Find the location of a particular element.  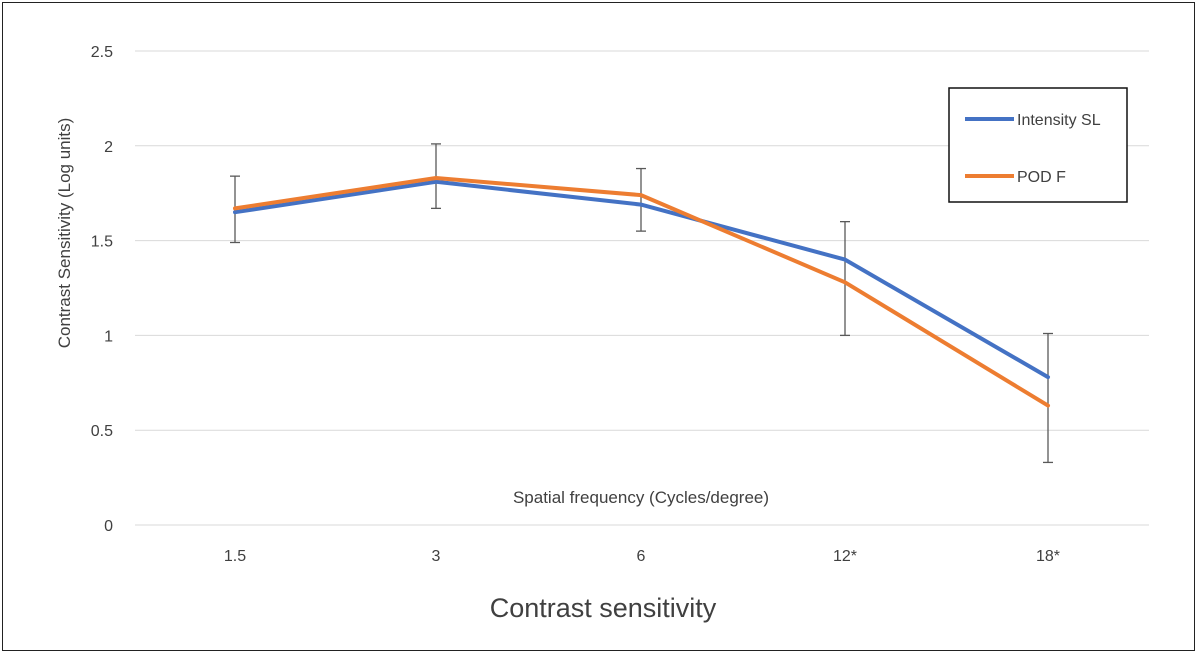

x-tick-label: 1.5 is located at coordinates (235, 556).